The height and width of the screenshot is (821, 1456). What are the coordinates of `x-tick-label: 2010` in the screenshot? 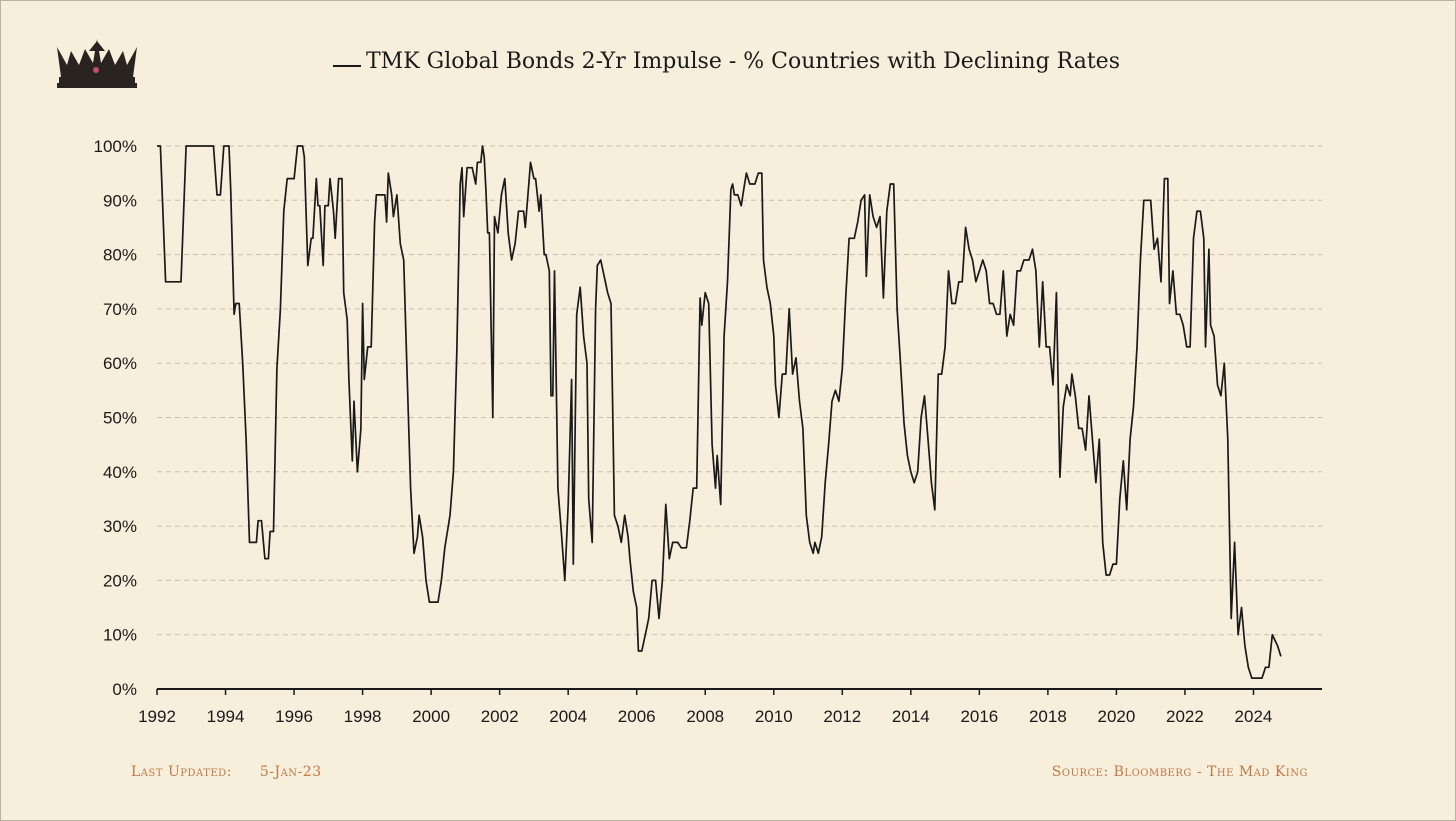 It's located at (774, 716).